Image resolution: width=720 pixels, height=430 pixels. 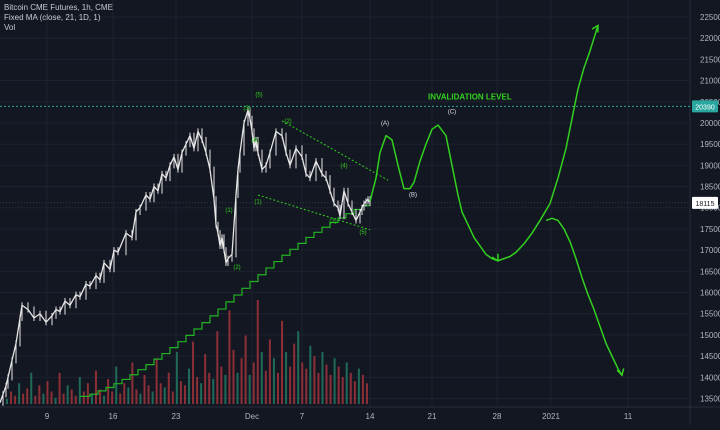 I want to click on arrowhead-down, so click(x=495, y=258).